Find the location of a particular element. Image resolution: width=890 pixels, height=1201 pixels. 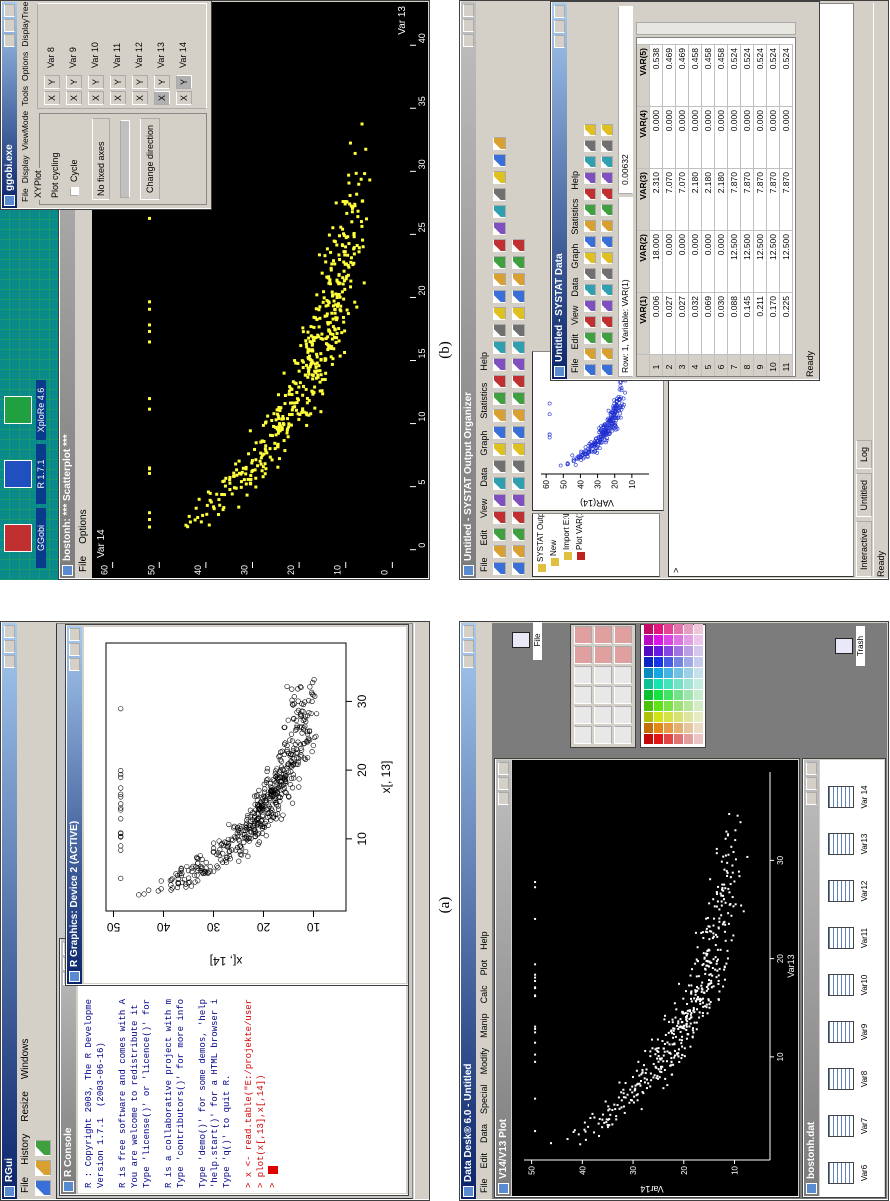

desktop-icon is located at coordinates (18, 538).